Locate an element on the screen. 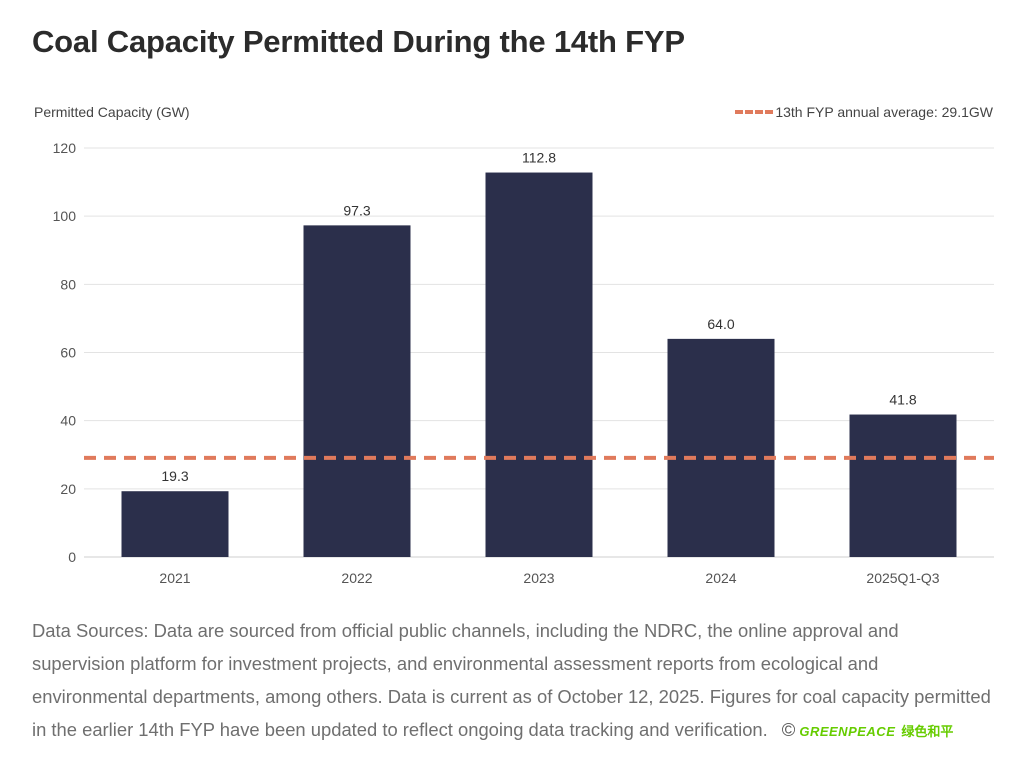 Image resolution: width=1024 pixels, height=768 pixels. legend-label: 13th FYP annual average: 29.1GW is located at coordinates (884, 112).